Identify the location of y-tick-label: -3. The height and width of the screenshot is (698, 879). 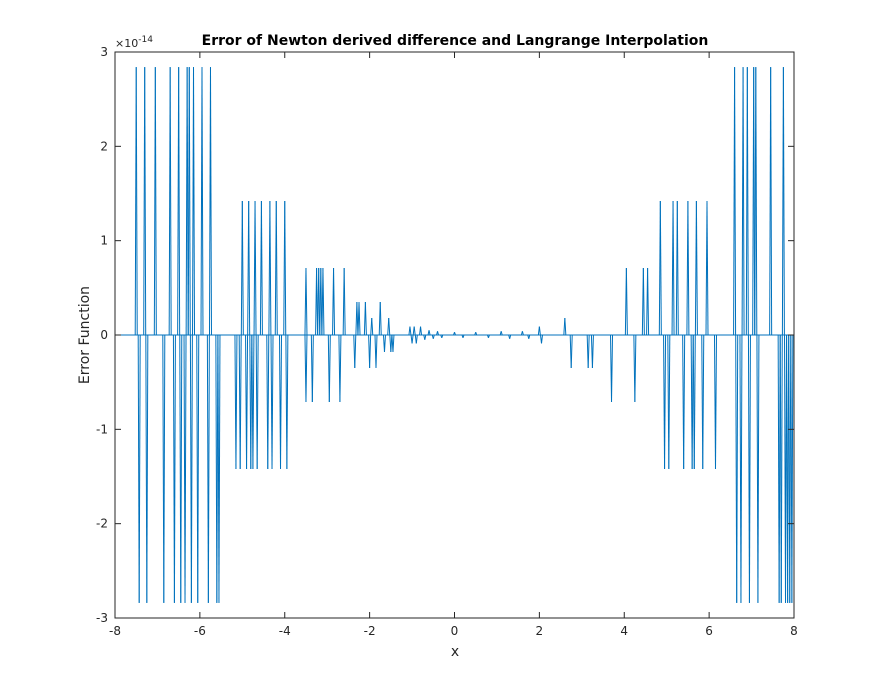
(102, 618).